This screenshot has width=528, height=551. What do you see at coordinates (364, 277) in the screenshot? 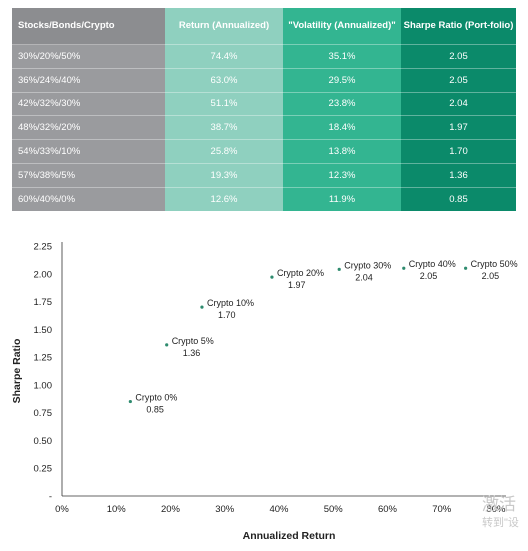
I see `data-point-value: 2.04` at bounding box center [364, 277].